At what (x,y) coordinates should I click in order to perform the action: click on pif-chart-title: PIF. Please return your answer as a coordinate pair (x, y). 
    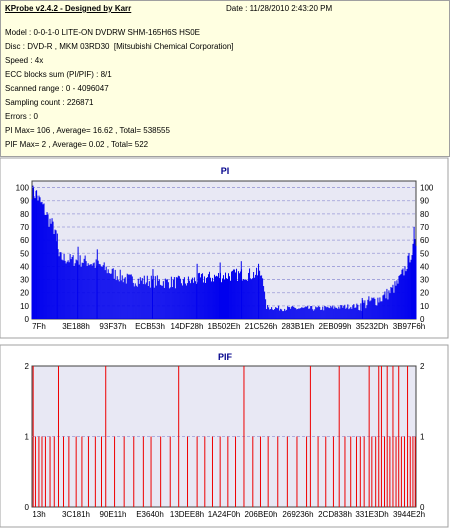
    Looking at the image, I should click on (225, 357).